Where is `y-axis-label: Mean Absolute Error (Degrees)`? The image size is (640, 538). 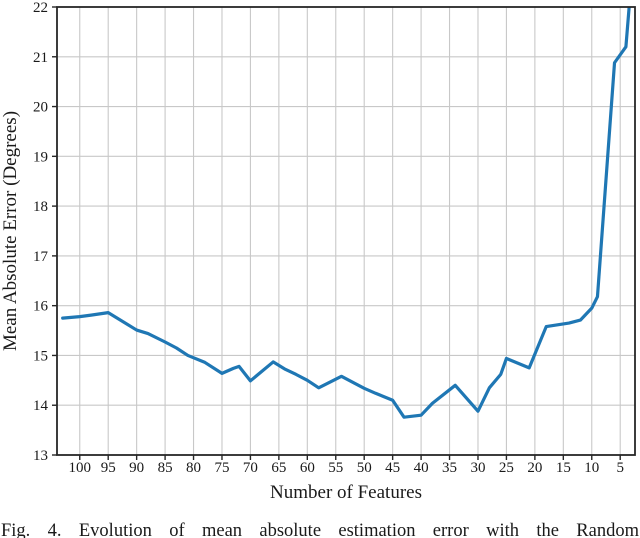
y-axis-label: Mean Absolute Error (Degrees) is located at coordinates (10, 231).